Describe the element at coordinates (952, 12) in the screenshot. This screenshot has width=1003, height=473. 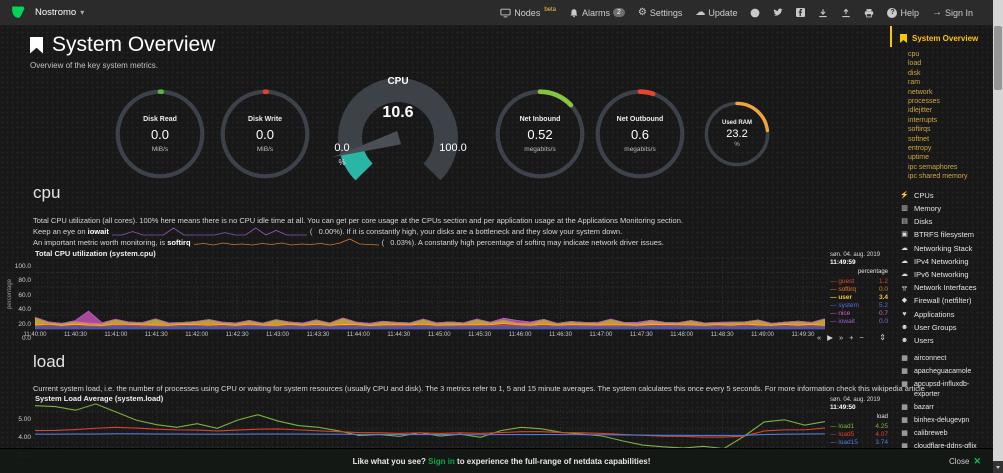
I see `signin-button: → Sign In` at that location.